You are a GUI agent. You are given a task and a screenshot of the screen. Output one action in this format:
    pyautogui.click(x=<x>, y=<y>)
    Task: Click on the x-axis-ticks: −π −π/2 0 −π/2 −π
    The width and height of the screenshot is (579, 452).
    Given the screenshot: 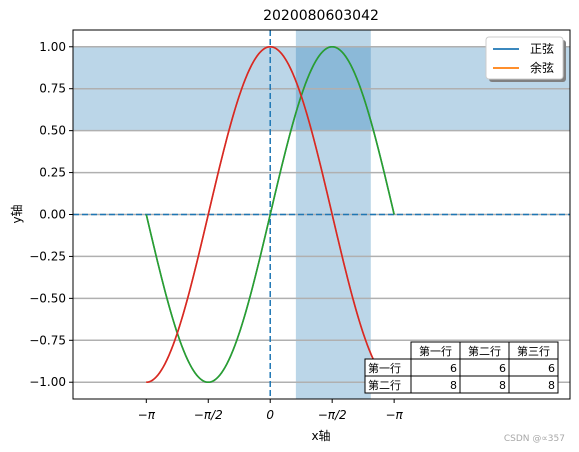 What is the action you would take?
    pyautogui.click(x=271, y=410)
    